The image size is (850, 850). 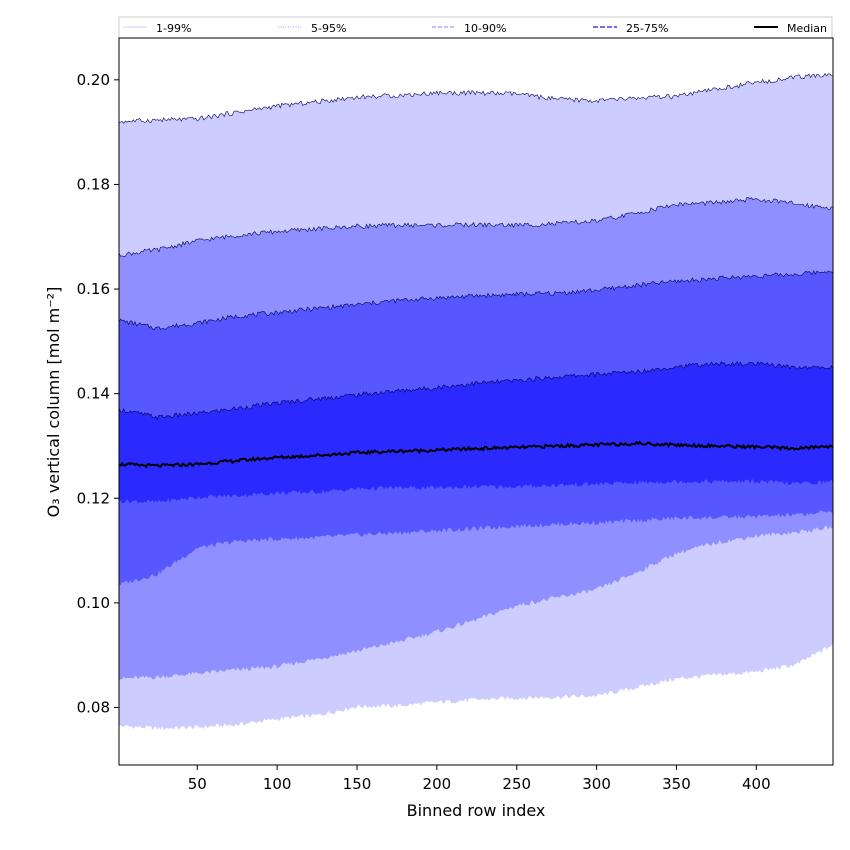 I want to click on legend-label-10-90: 10-90%, so click(x=485, y=28).